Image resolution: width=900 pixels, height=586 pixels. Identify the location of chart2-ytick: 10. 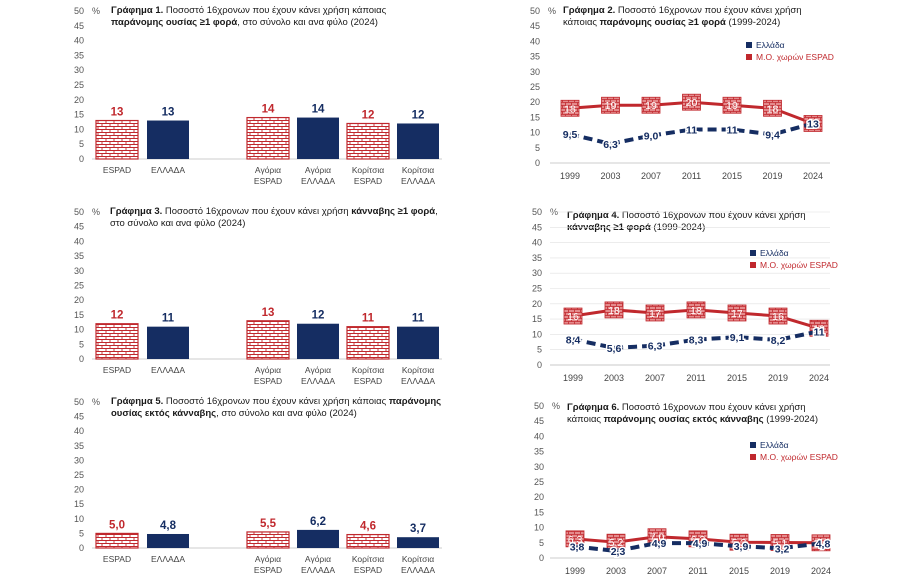
(535, 133).